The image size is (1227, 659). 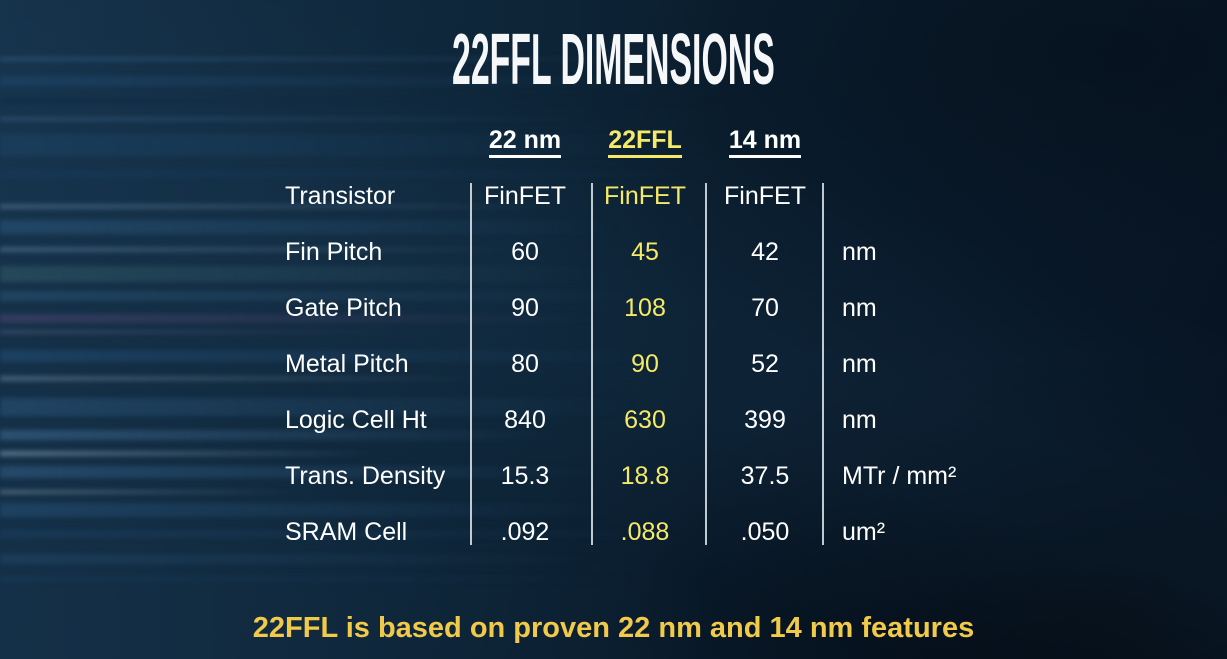 What do you see at coordinates (645, 531) in the screenshot?
I see `cell-22ffl: .088` at bounding box center [645, 531].